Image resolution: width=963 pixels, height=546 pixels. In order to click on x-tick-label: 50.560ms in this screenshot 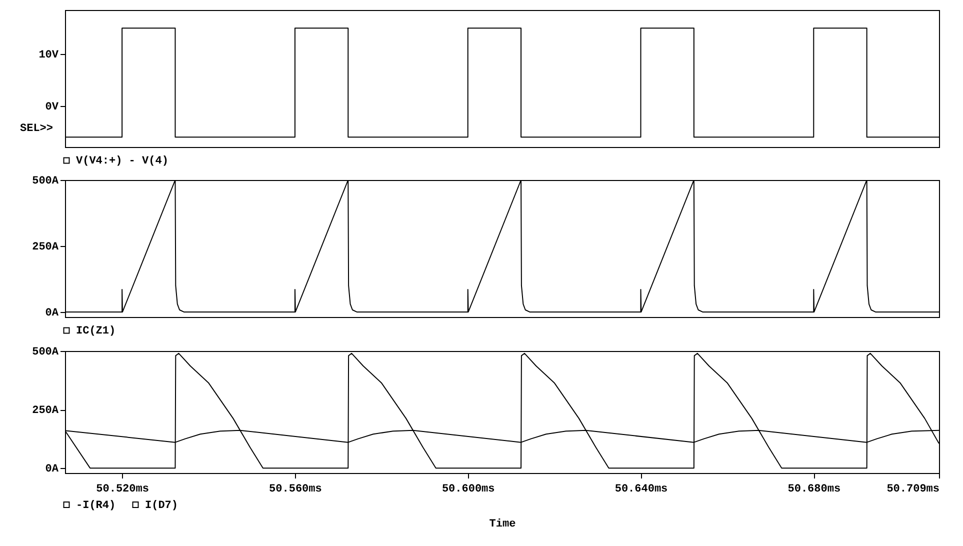, I will do `click(295, 490)`.